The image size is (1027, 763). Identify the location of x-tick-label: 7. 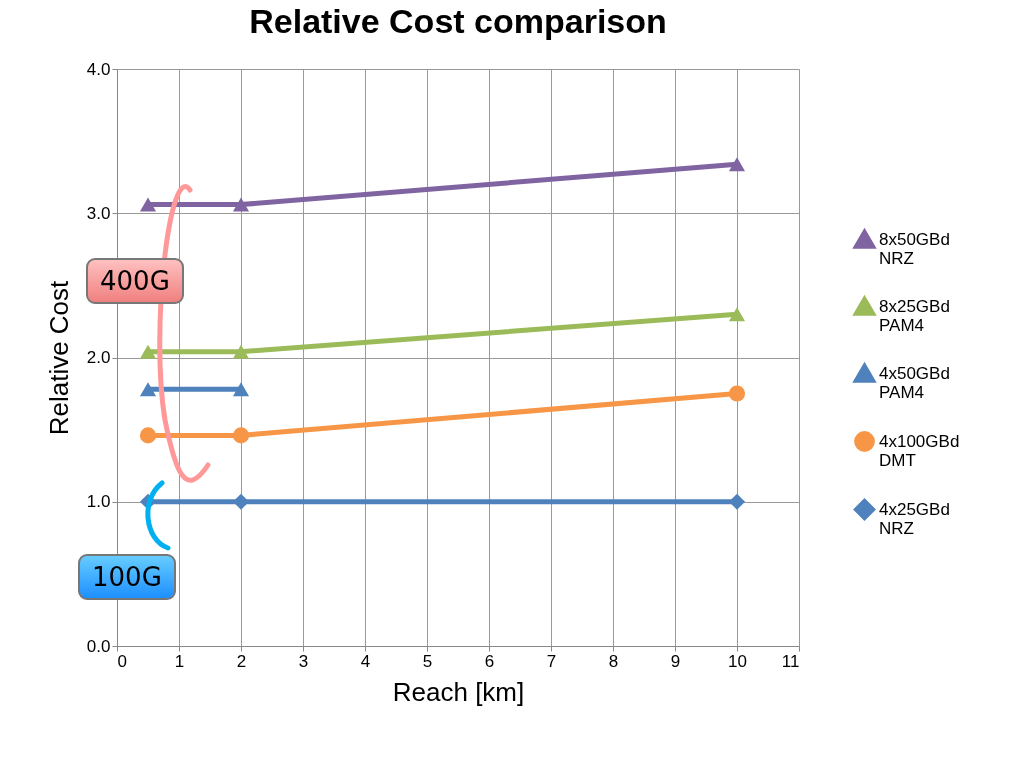
(551, 661).